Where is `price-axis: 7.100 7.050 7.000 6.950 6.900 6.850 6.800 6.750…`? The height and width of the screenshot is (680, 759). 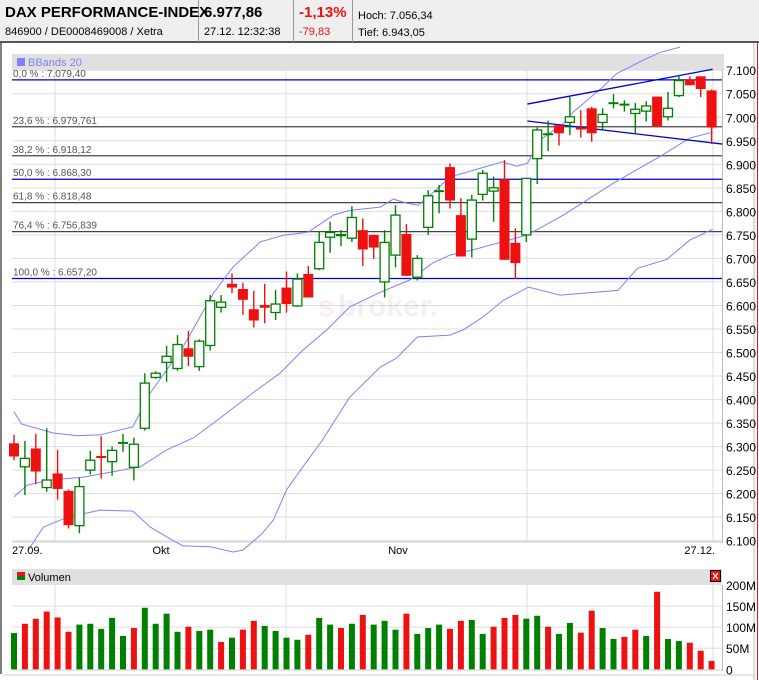 price-axis: 7.100 7.050 7.000 6.950 6.900 6.850 6.800 6.750… is located at coordinates (741, 306).